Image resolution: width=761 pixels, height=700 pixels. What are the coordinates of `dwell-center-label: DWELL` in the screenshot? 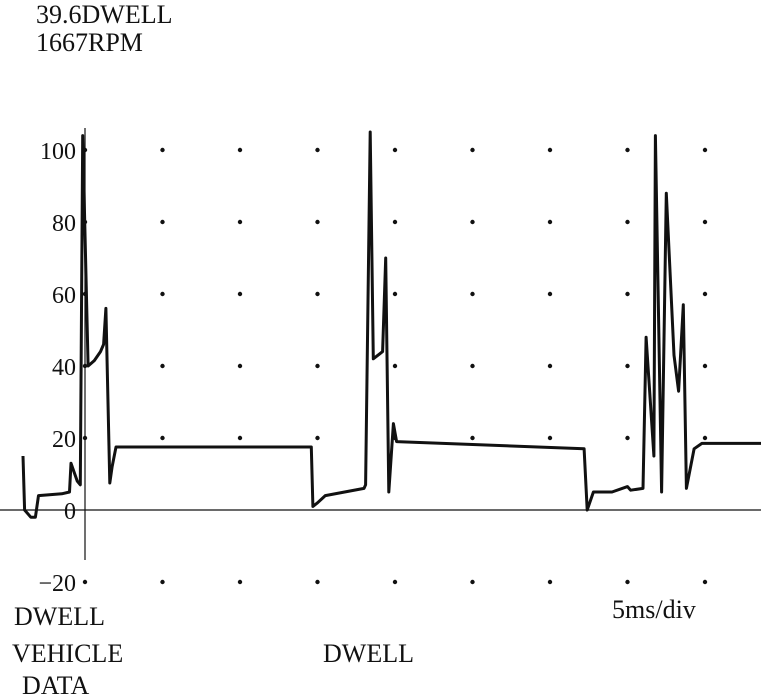 It's located at (368, 653).